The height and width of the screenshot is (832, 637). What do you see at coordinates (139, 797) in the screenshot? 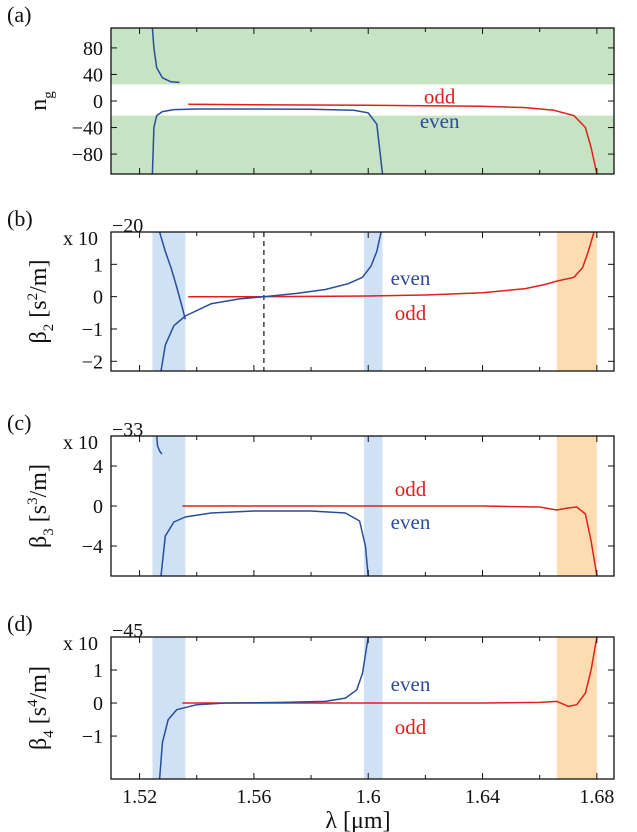
I see `x-tick-label: 1.52` at bounding box center [139, 797].